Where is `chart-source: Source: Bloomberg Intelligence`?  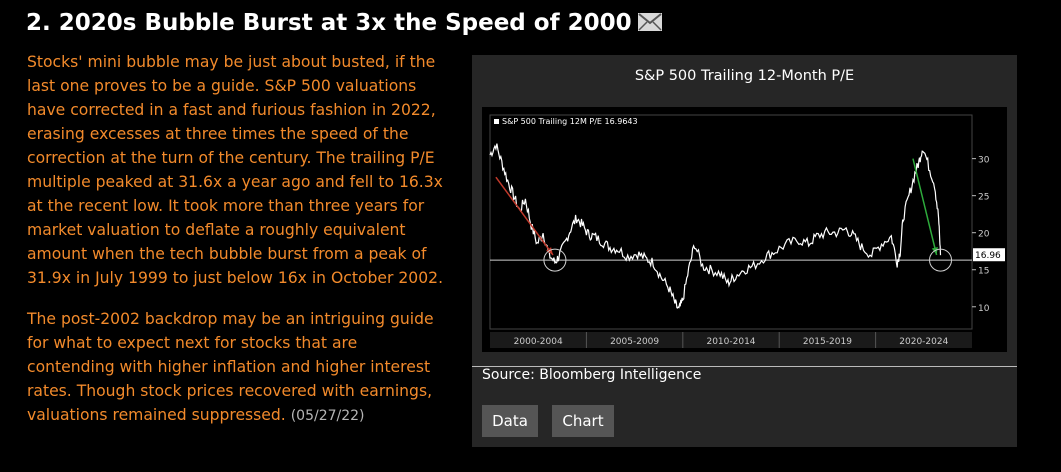 chart-source: Source: Bloomberg Intelligence is located at coordinates (592, 375).